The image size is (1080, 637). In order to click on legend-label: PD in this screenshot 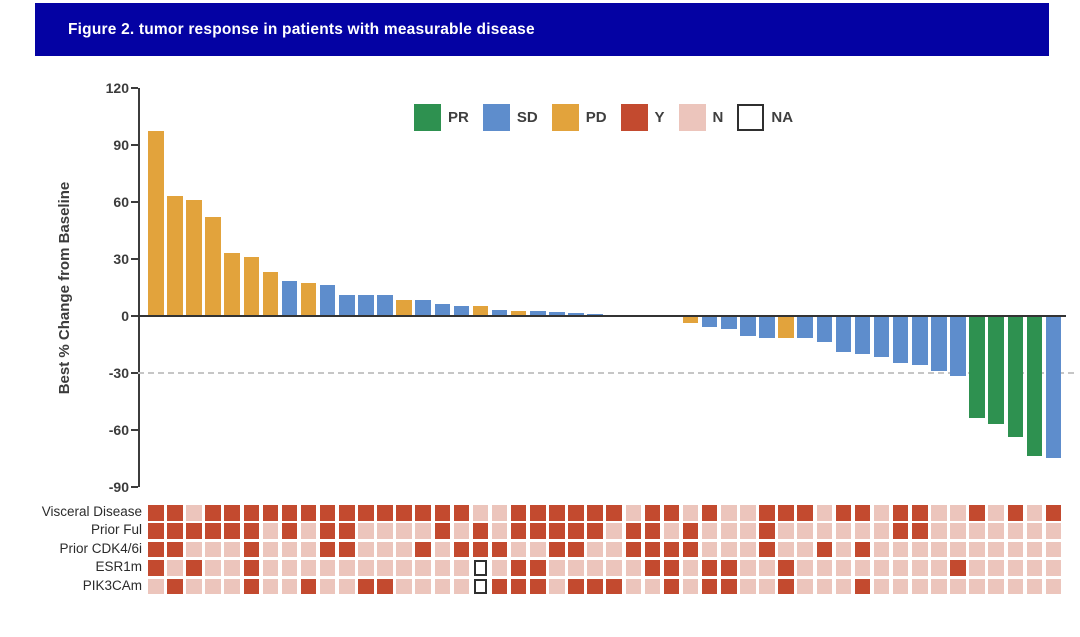, I will do `click(596, 117)`.